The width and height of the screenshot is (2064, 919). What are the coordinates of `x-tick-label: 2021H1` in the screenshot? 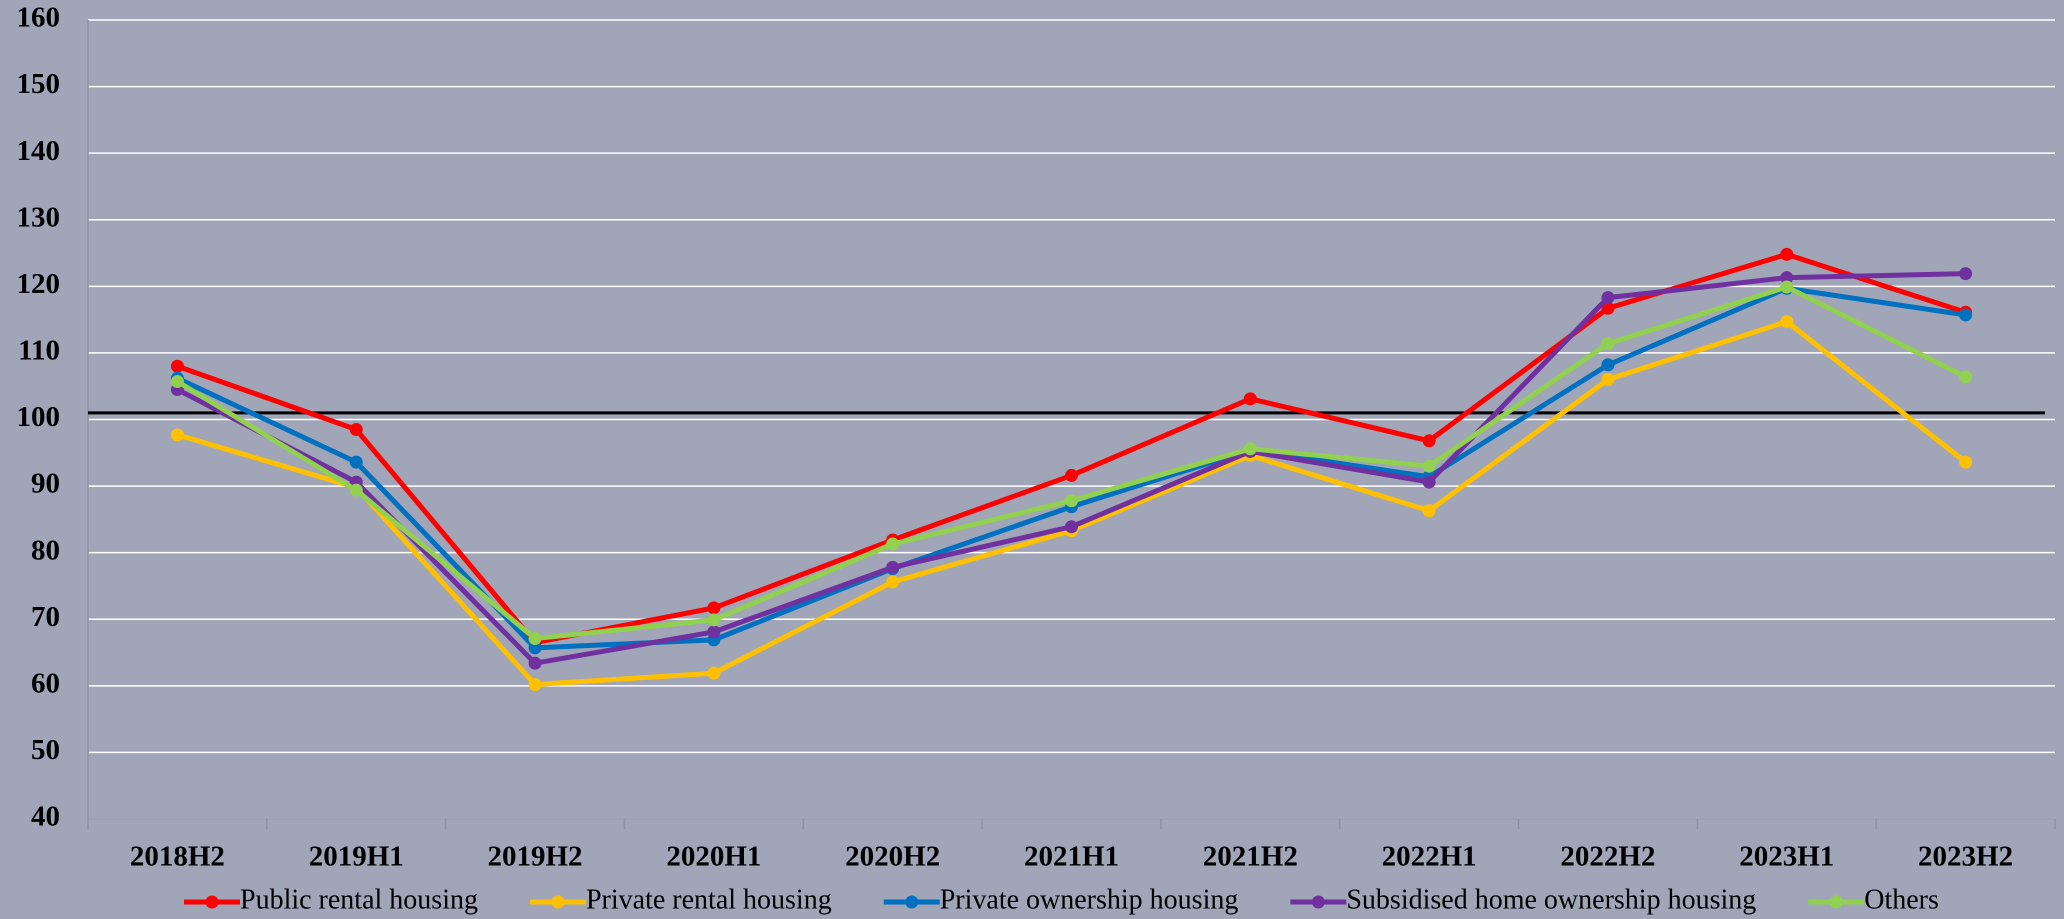 It's located at (1071, 857).